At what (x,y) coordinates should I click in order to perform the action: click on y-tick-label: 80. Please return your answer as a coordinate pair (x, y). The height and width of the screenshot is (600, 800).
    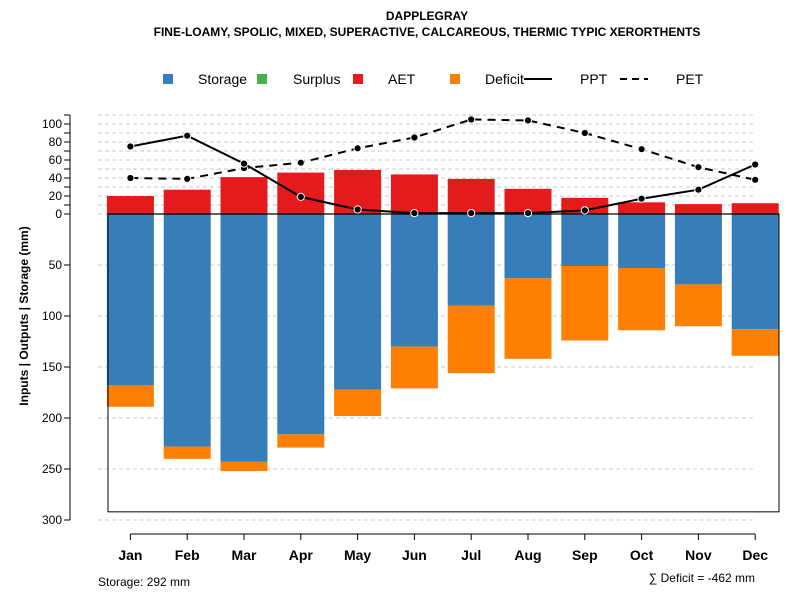
    Looking at the image, I should click on (56, 142).